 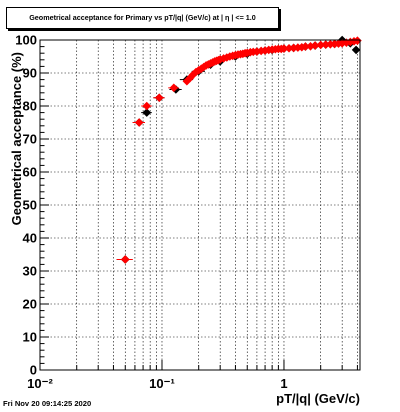 What do you see at coordinates (30, 238) in the screenshot?
I see `y-tick-label: 40` at bounding box center [30, 238].